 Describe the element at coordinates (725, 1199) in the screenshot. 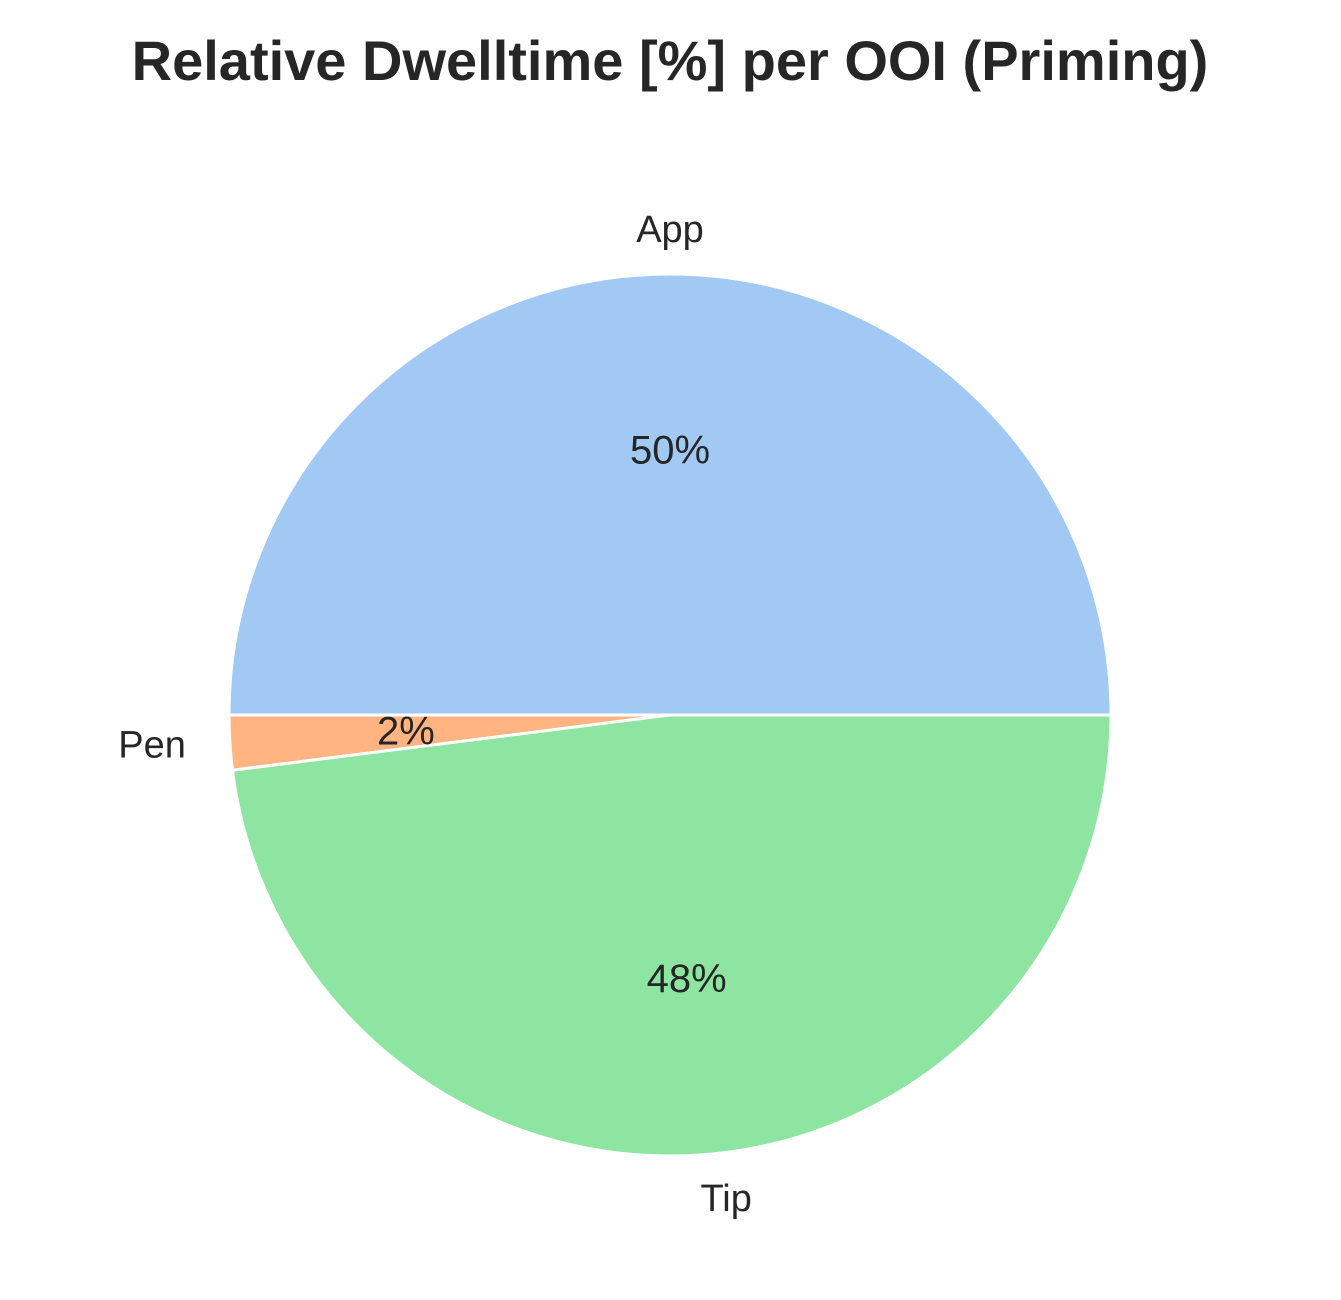

I see `slice-label-tip: Tip` at that location.